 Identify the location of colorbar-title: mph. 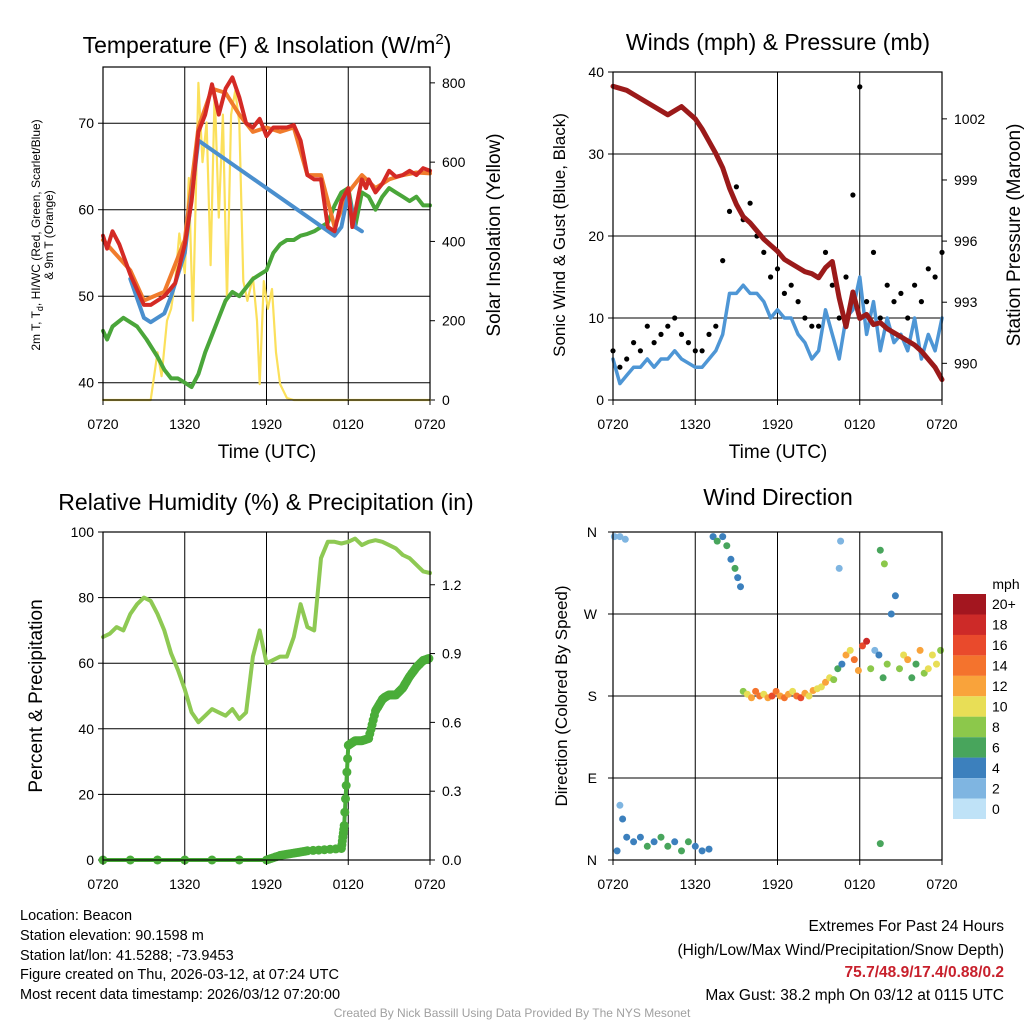
(1005, 584).